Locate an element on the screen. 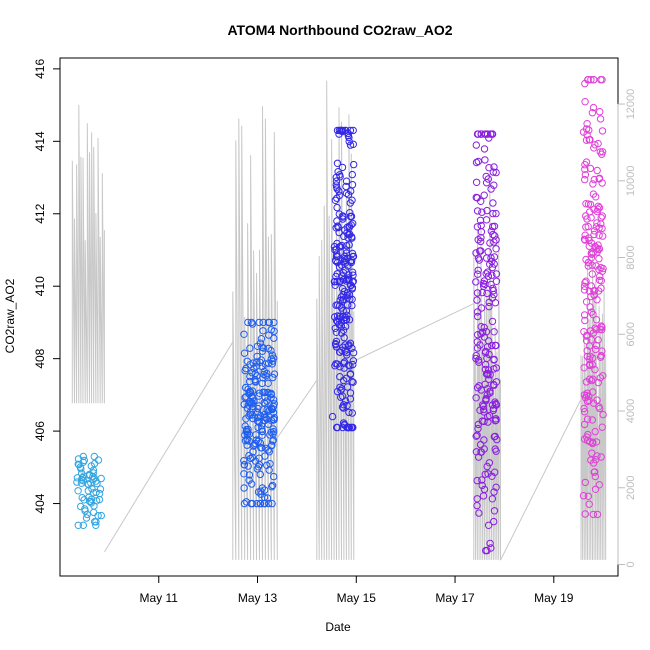  y-tick-label: 410 is located at coordinates (40, 286).